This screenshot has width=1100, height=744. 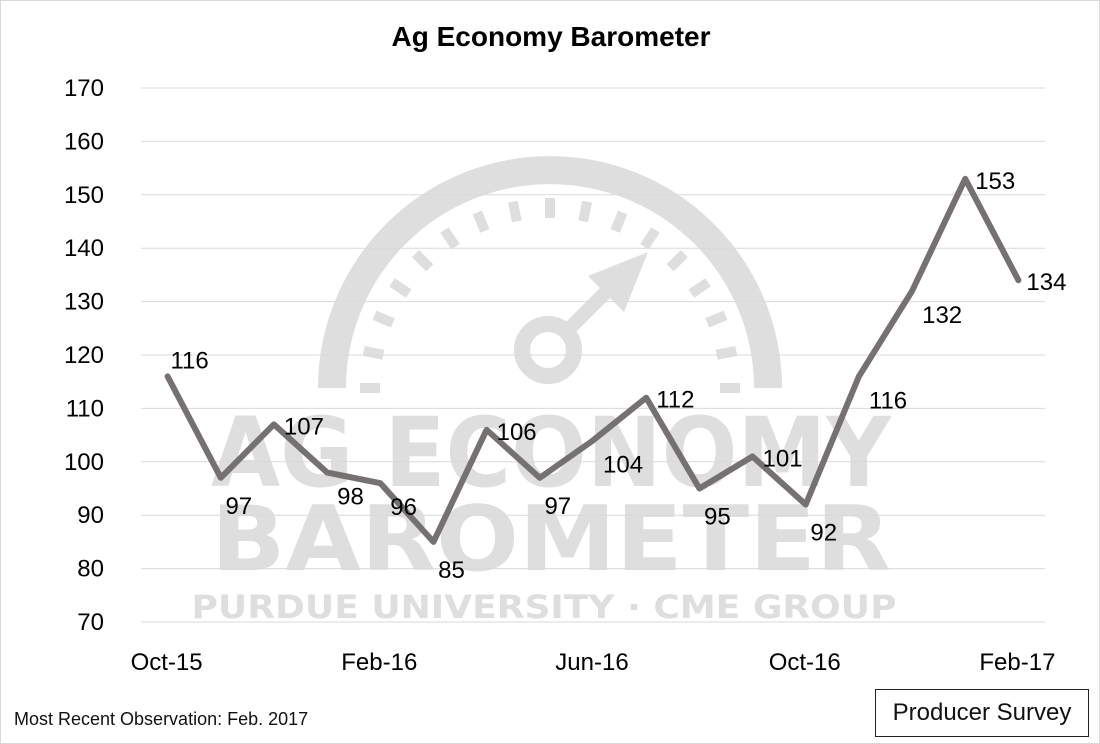 I want to click on watermark-gauge-ticks, so click(x=550, y=295).